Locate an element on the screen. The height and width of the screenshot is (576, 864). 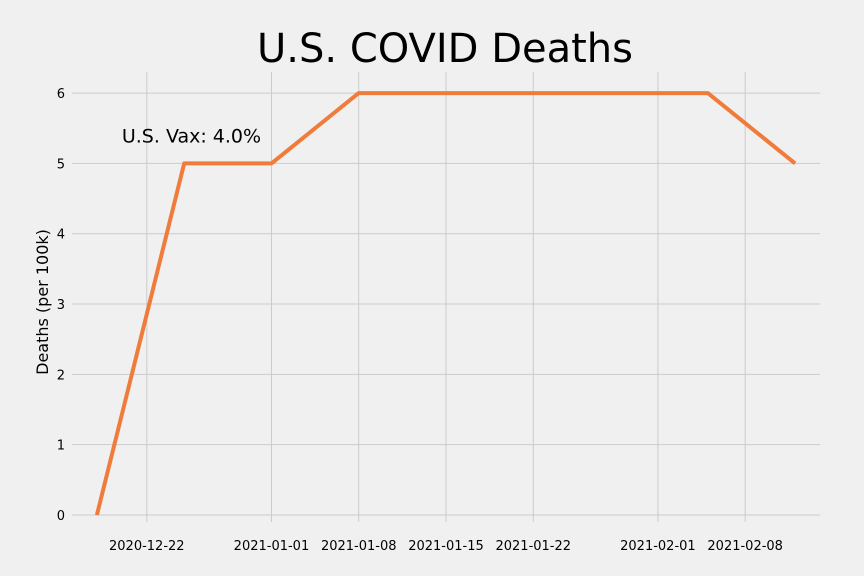
x-tick-label: 2021-01-15 is located at coordinates (446, 546).